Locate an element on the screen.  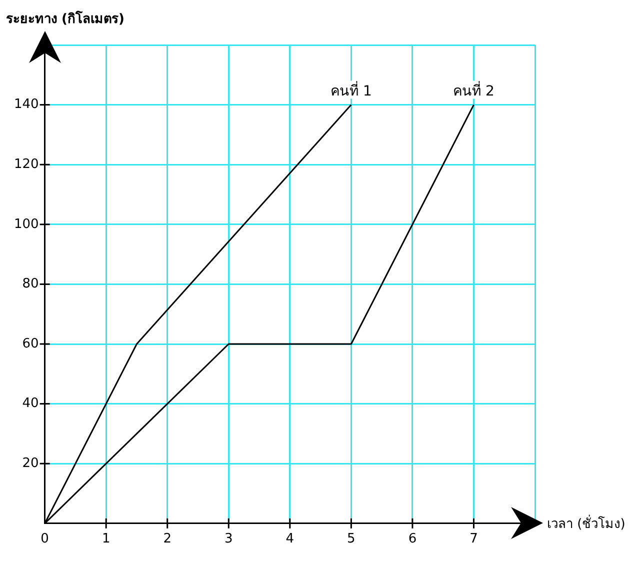
y-tick-label: 140 is located at coordinates (26, 104).